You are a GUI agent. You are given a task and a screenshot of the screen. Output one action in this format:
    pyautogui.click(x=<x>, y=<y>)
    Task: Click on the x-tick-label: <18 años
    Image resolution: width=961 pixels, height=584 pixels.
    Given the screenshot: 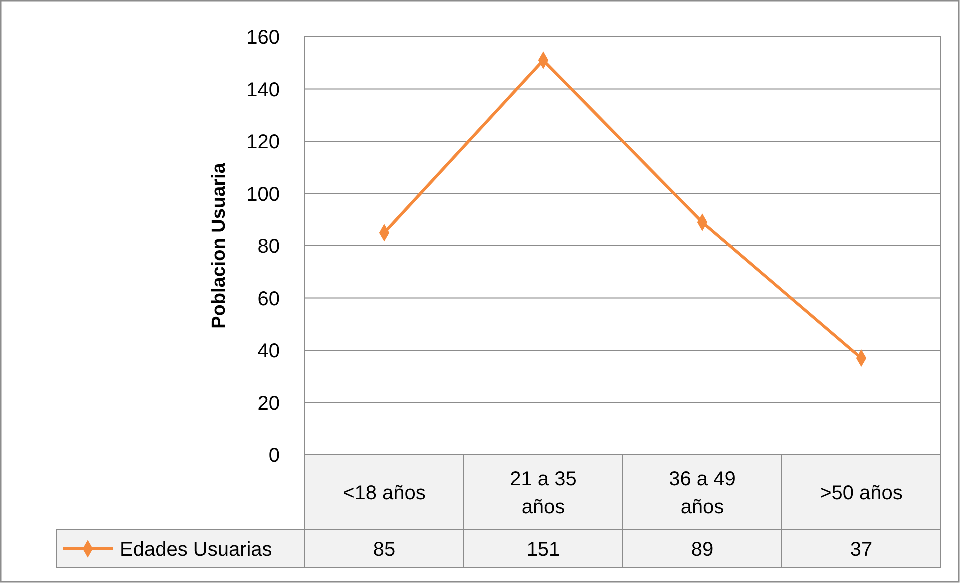 What is the action you would take?
    pyautogui.click(x=384, y=493)
    